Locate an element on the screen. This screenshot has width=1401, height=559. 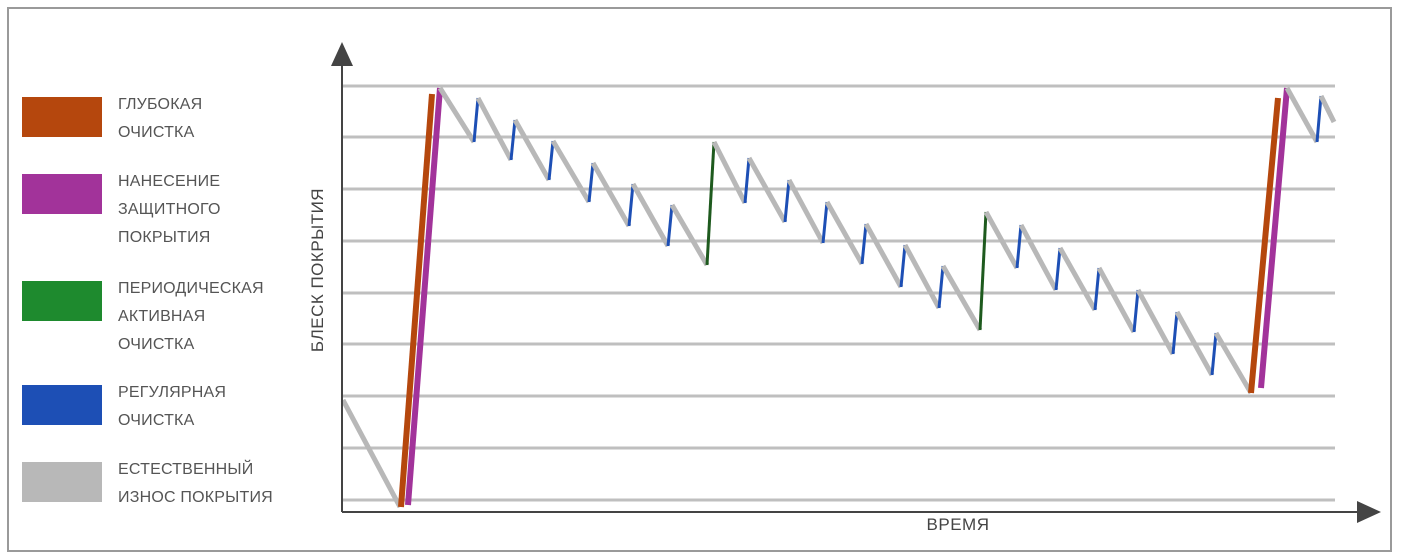
legend-item-protective-coating: НАНЕСЕНИЕ ЗАЩИТНОГО ПОКРЫТИЯ is located at coordinates (121, 212).